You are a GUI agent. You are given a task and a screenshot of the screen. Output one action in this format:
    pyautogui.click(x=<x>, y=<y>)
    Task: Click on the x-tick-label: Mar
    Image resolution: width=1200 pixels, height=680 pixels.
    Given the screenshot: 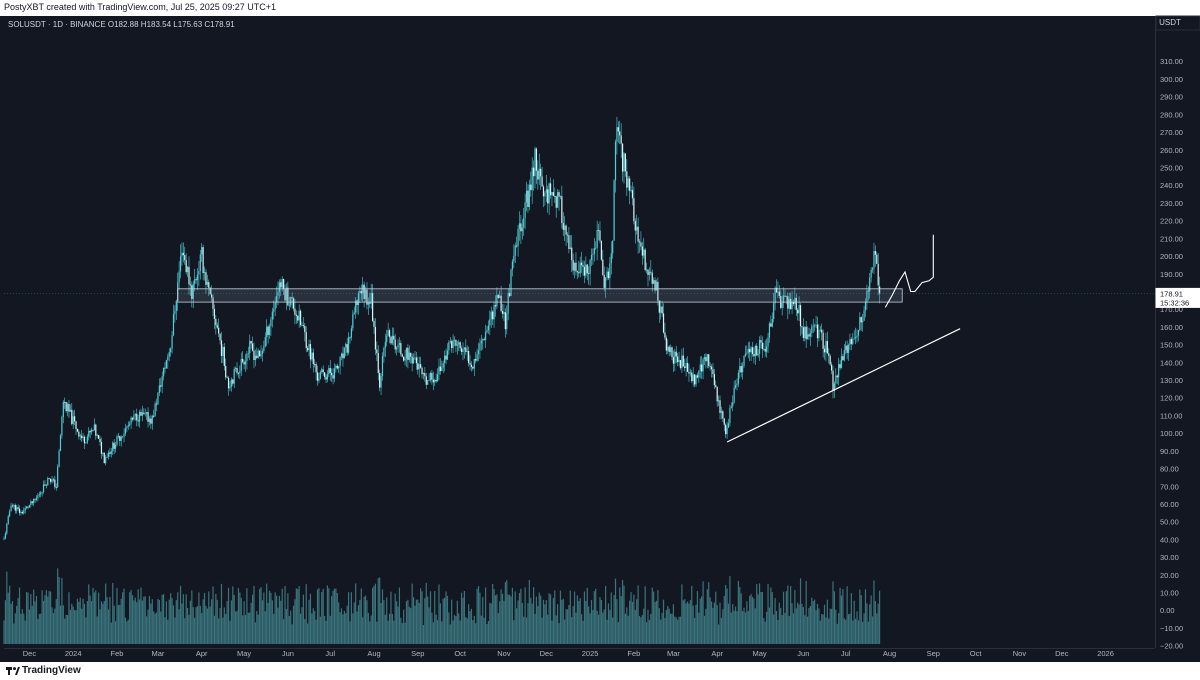 What is the action you would take?
    pyautogui.click(x=157, y=653)
    